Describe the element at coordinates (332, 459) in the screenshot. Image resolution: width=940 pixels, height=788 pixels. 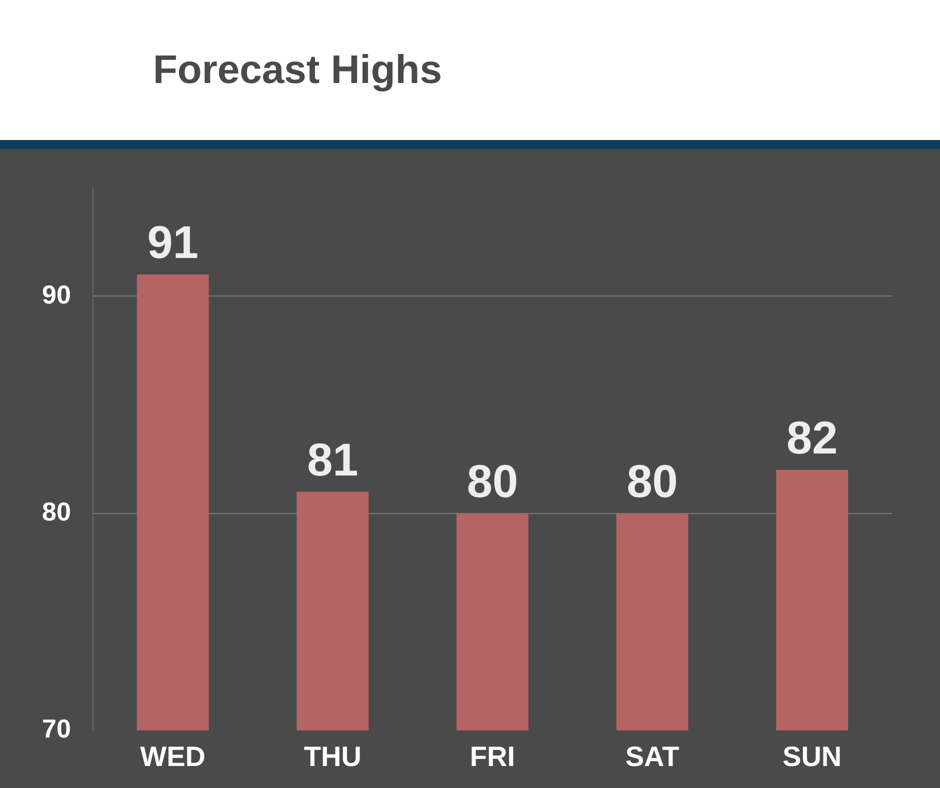
I see `data-label: 81` at that location.